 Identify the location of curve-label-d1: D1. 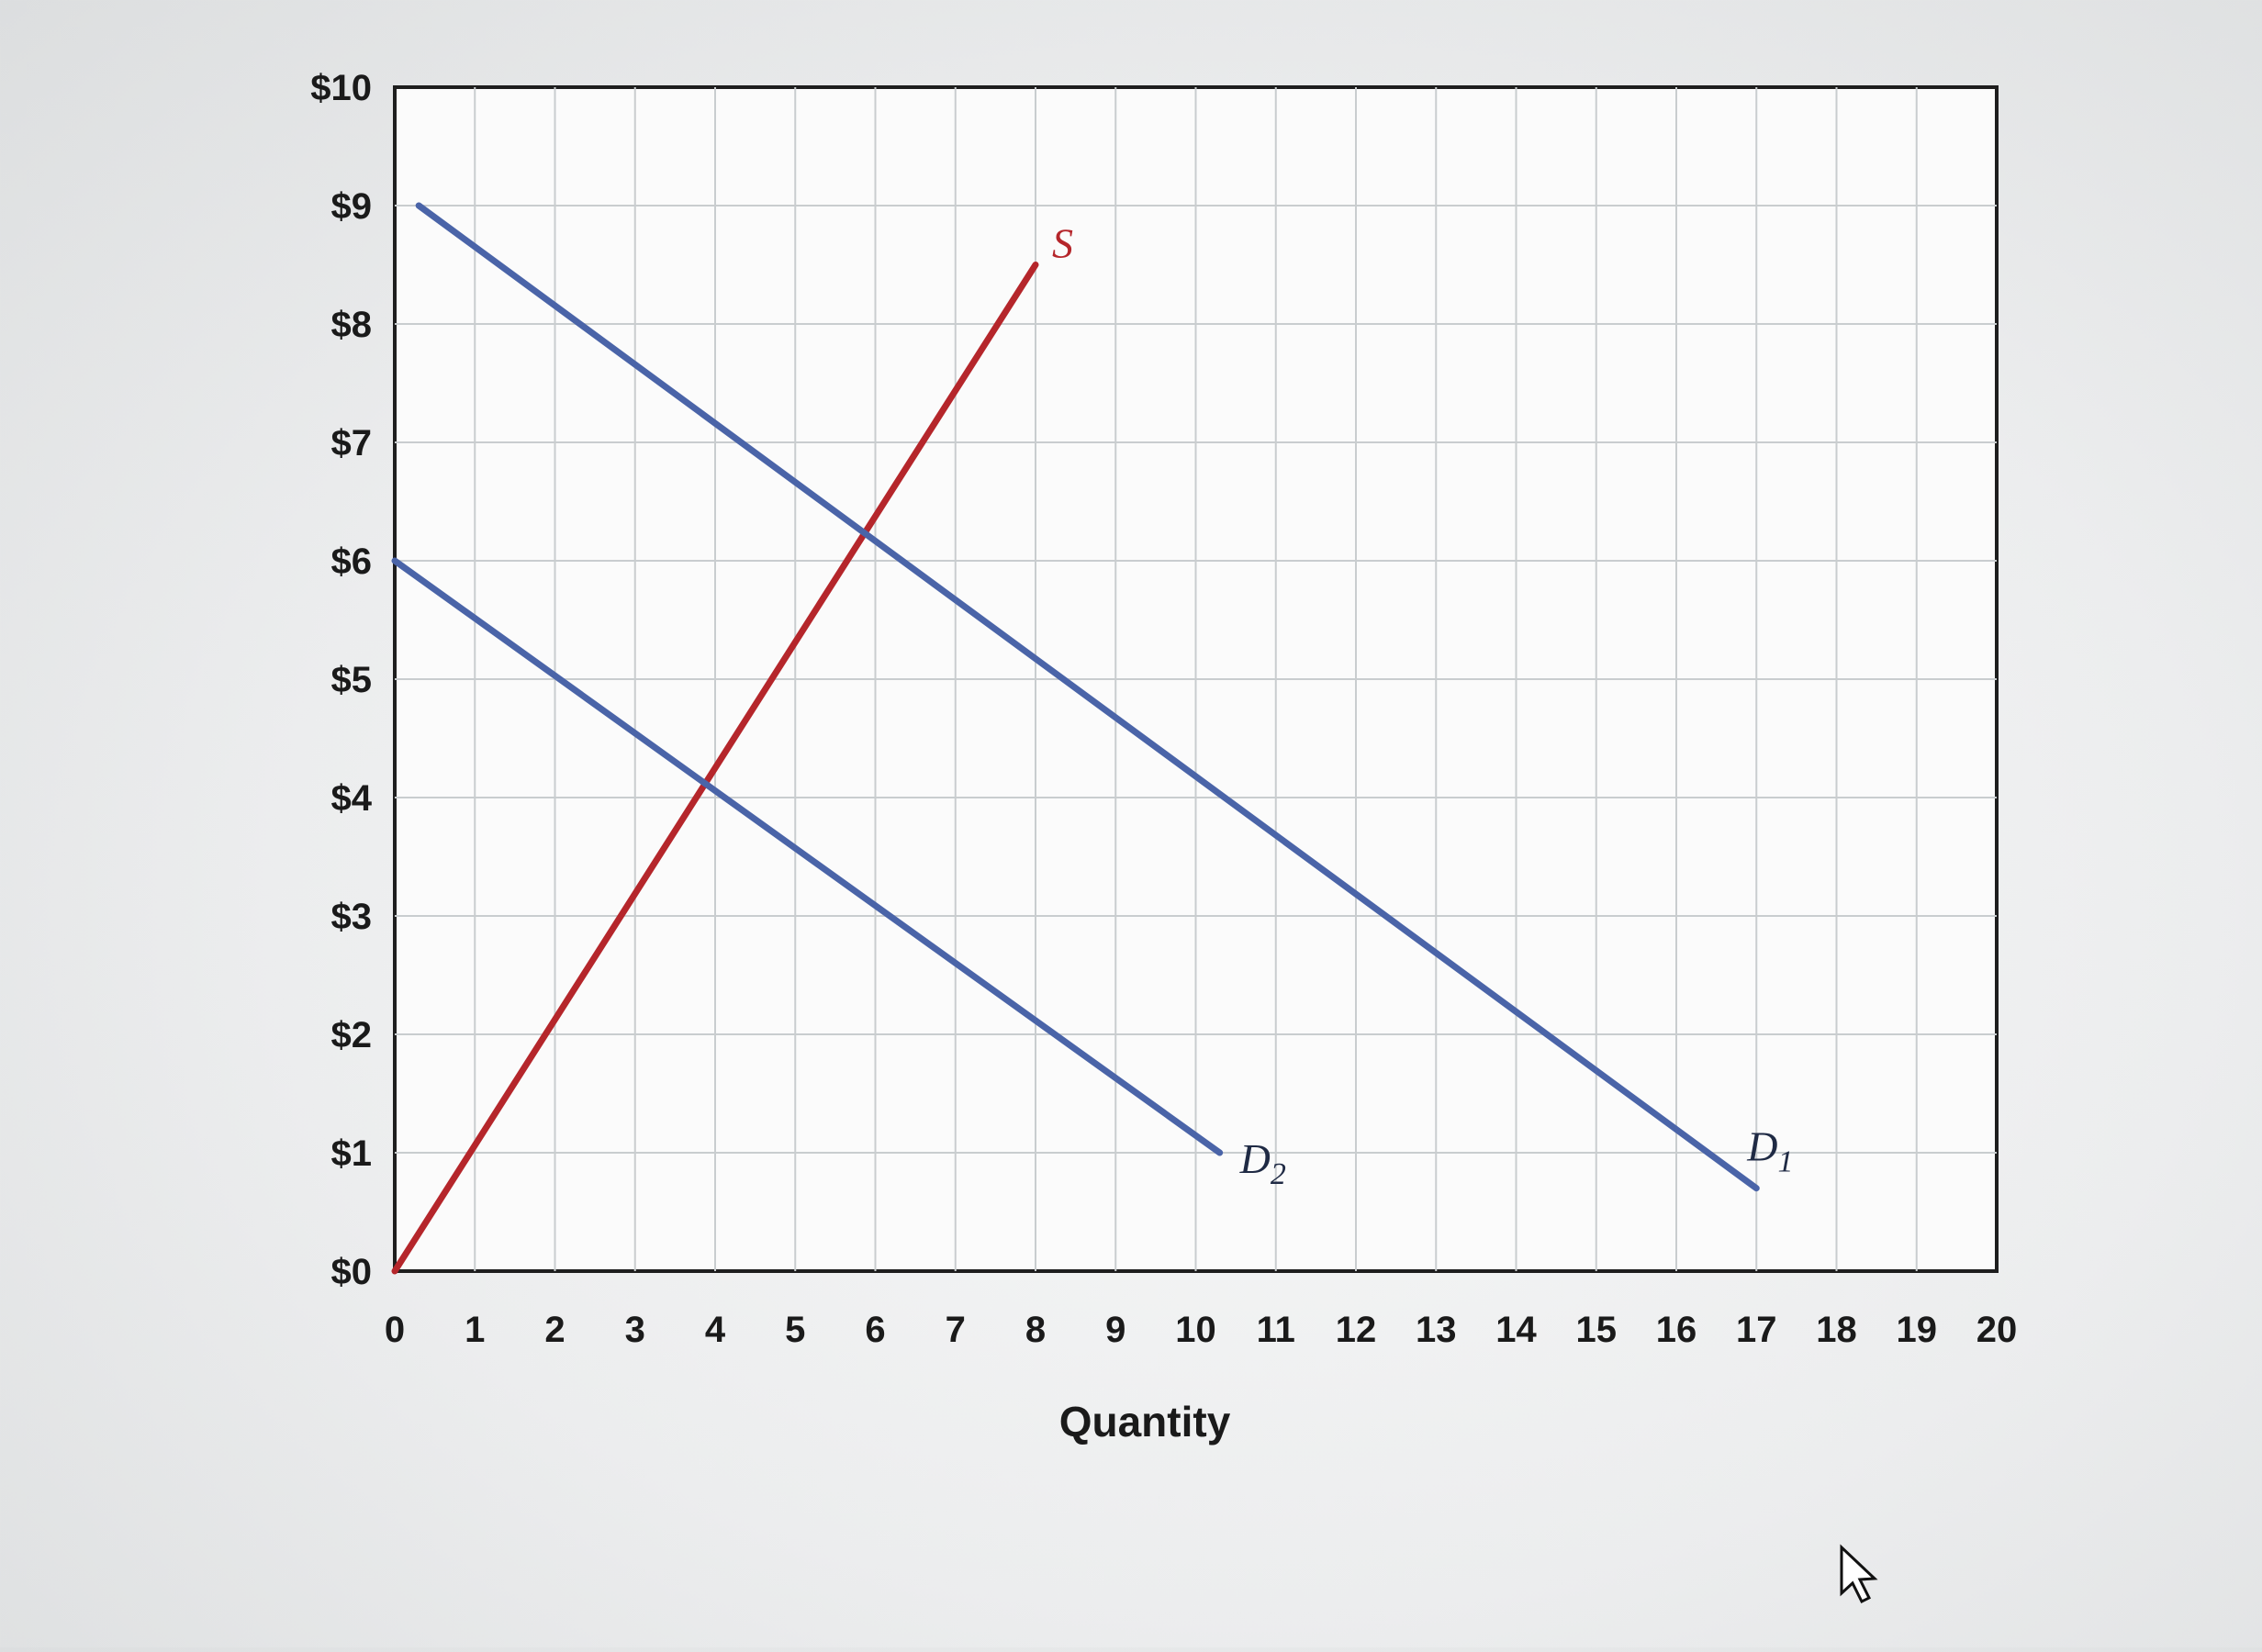
(1769, 1151).